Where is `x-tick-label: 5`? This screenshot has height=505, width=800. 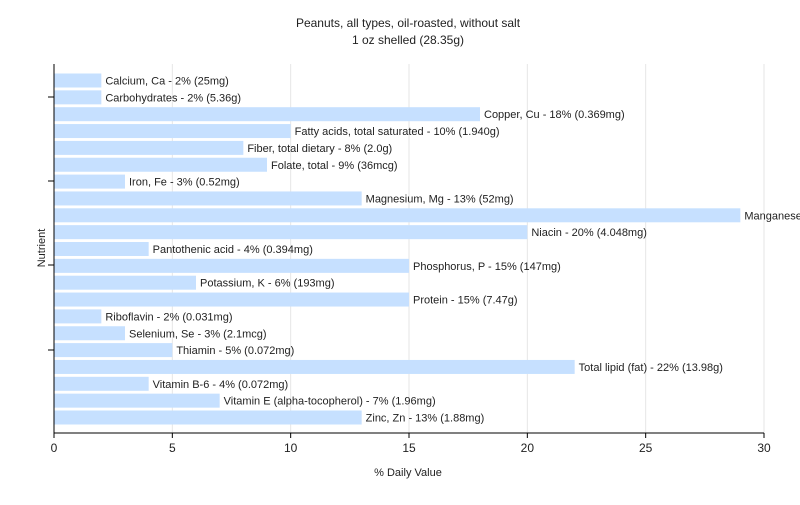 x-tick-label: 5 is located at coordinates (172, 448).